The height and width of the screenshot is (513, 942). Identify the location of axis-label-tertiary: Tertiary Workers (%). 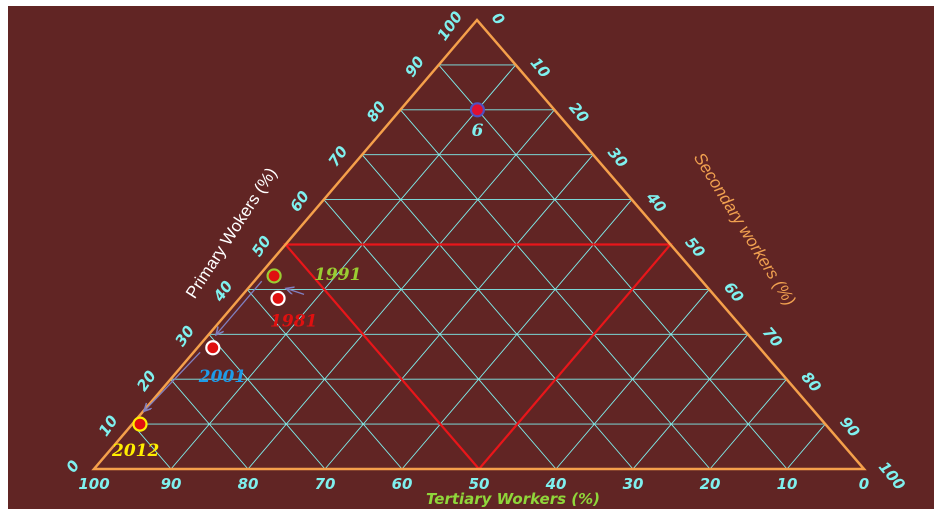
(513, 499).